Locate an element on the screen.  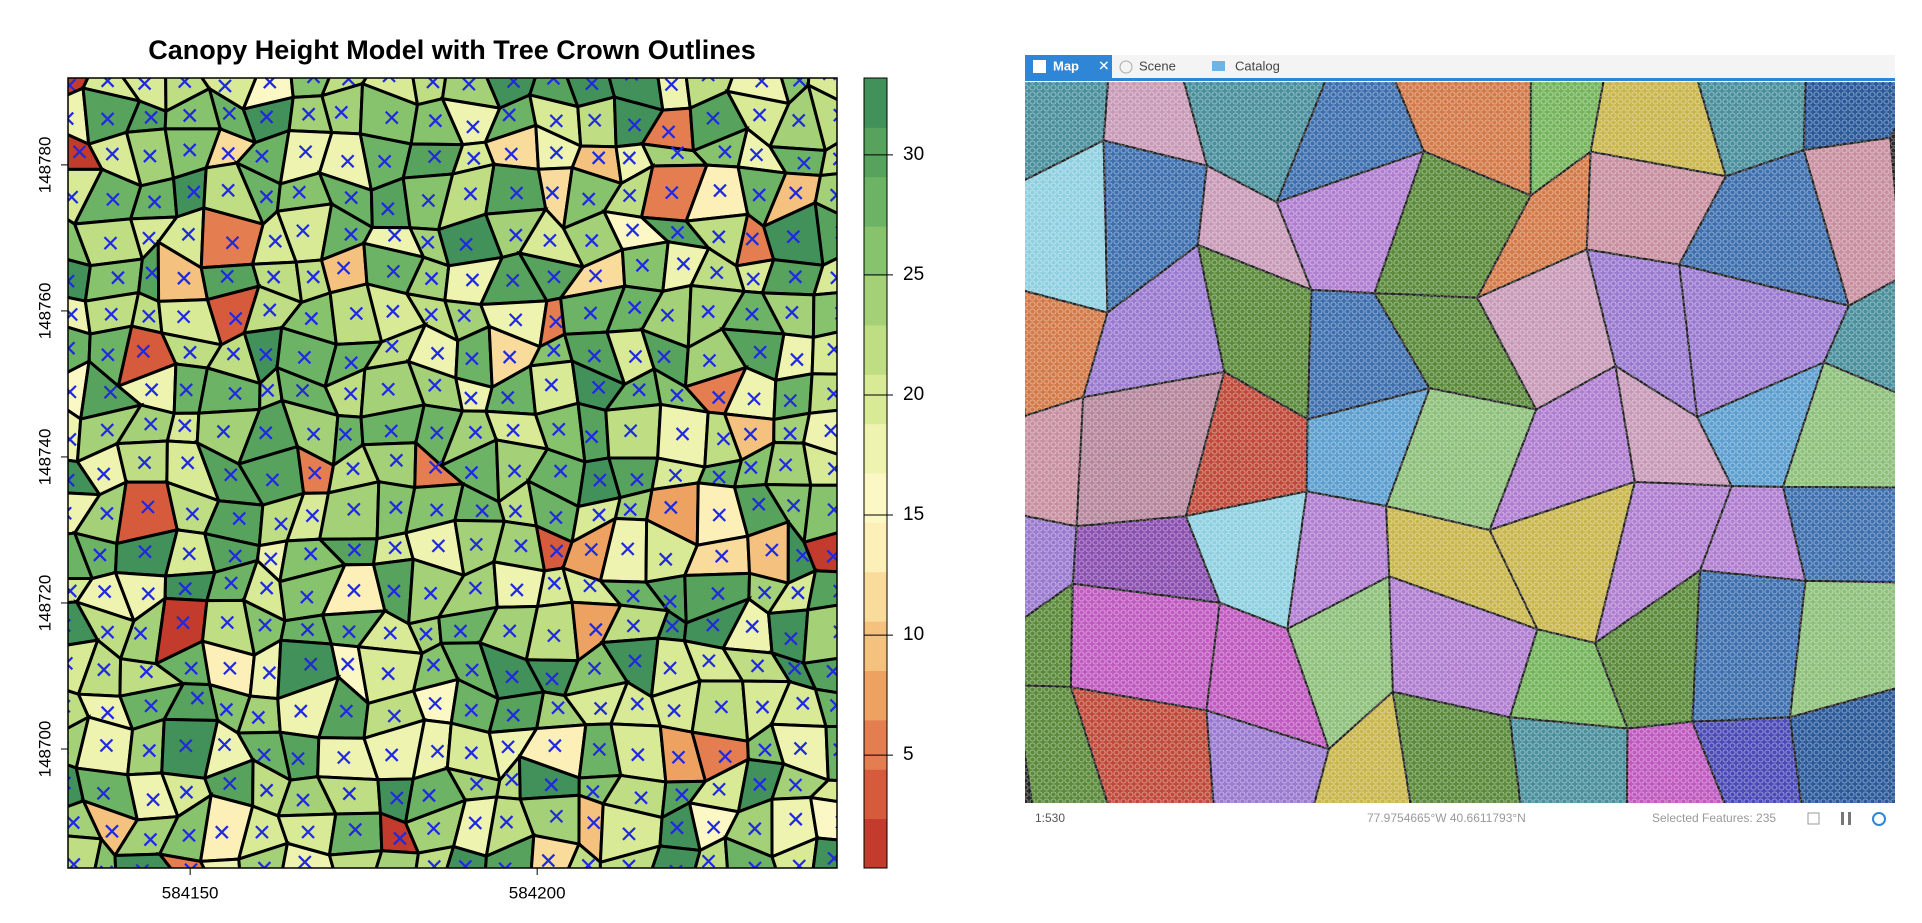
tab: Catalog is located at coordinates (1257, 65).